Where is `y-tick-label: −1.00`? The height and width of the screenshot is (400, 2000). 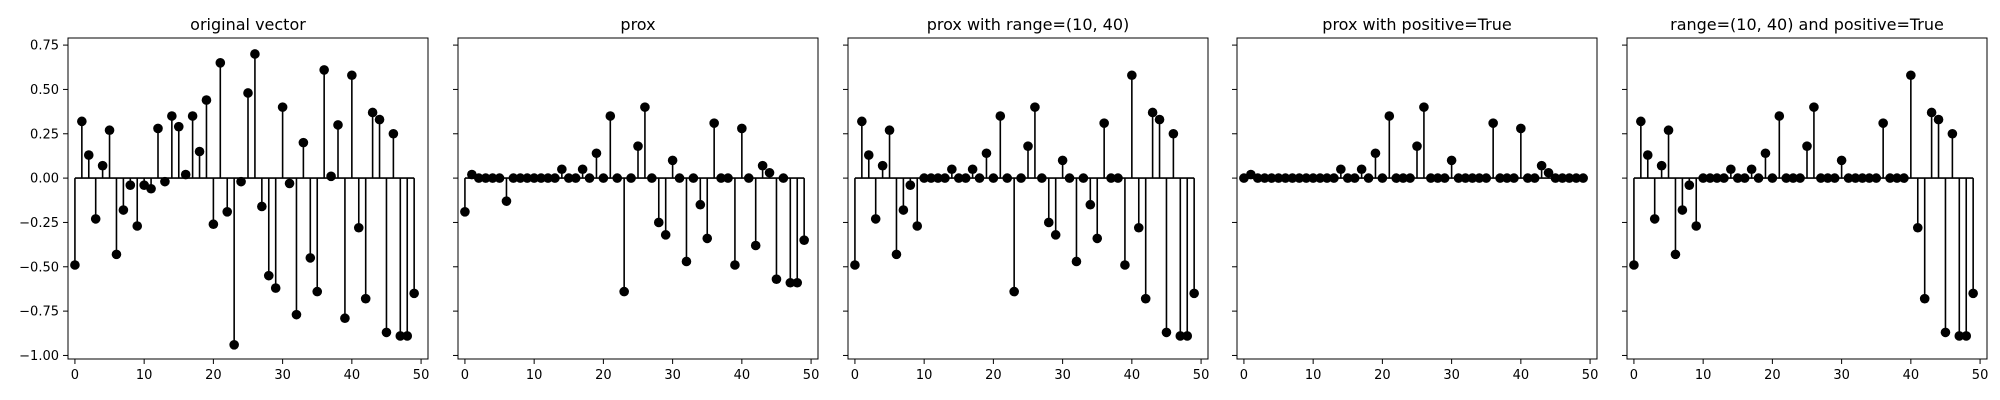
y-tick-label: −1.00 is located at coordinates (39, 356).